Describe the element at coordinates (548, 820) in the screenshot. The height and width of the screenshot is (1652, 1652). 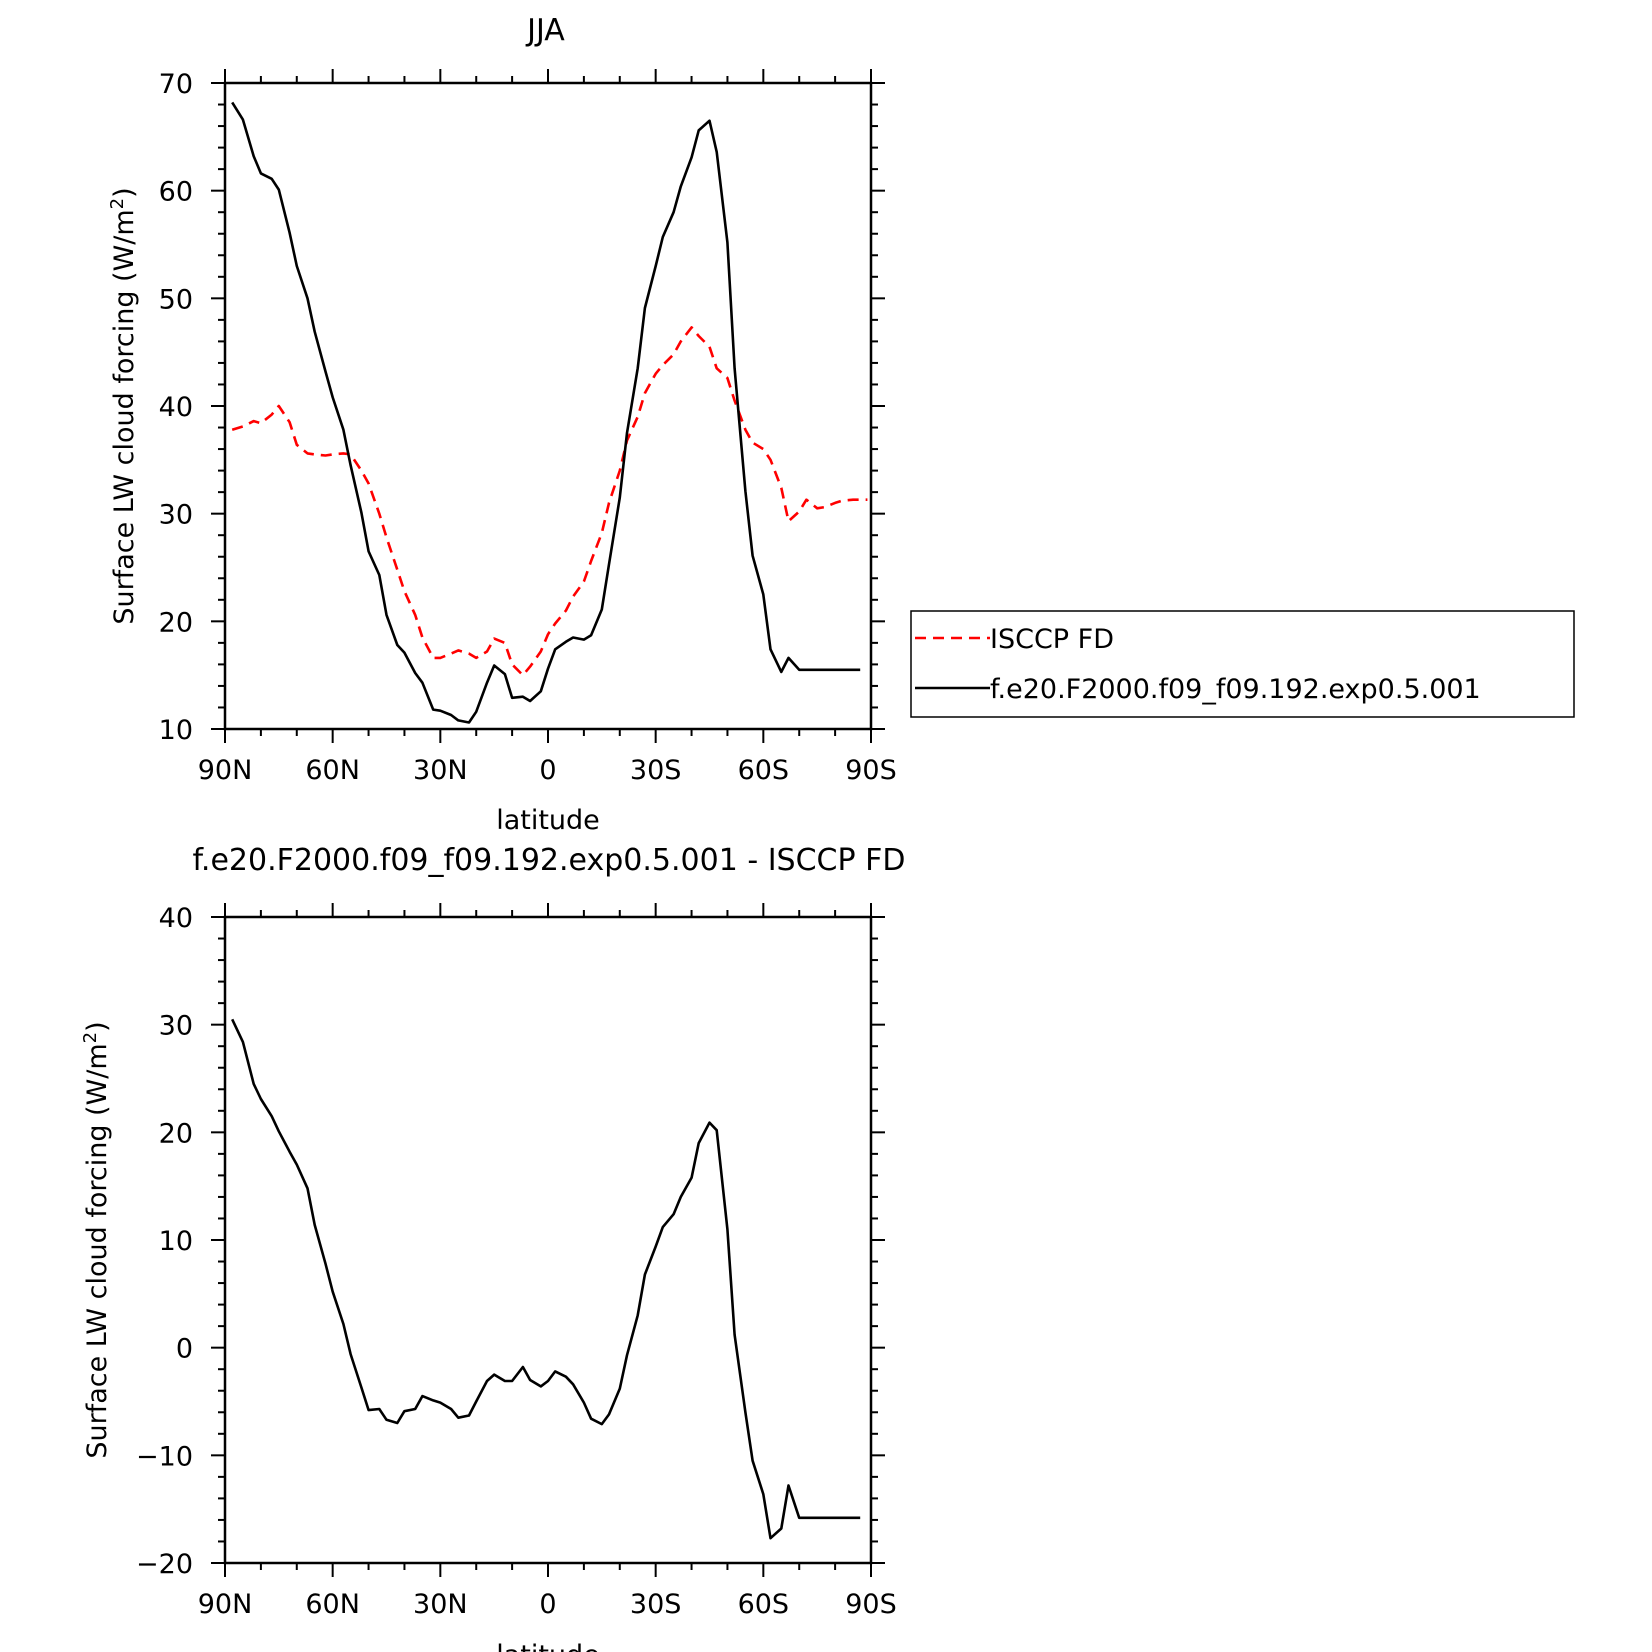
I see `top-x-axis-label: latitude` at that location.